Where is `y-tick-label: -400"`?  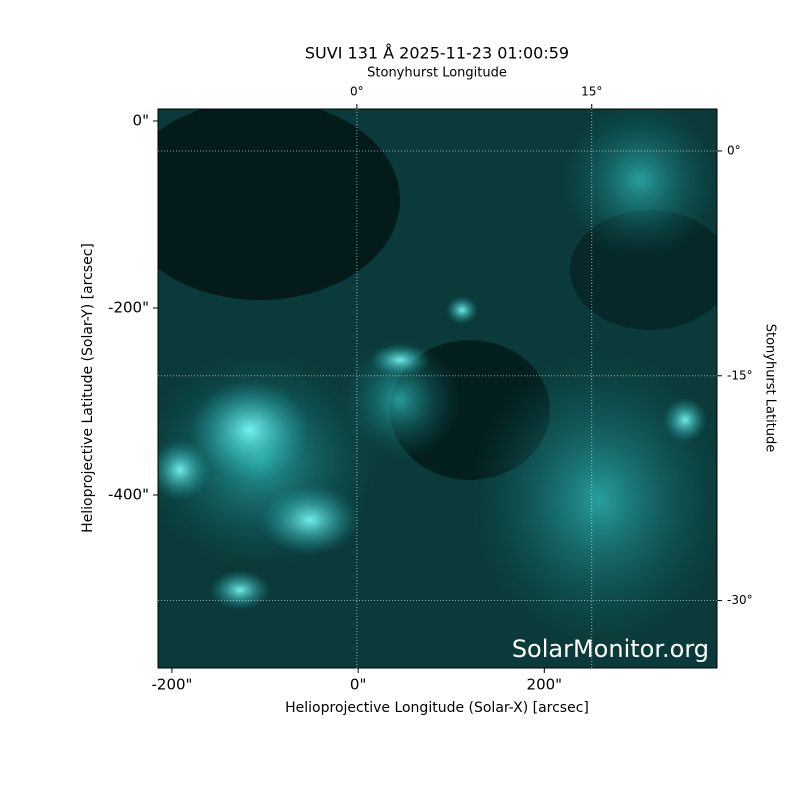 y-tick-label: -400" is located at coordinates (128, 495).